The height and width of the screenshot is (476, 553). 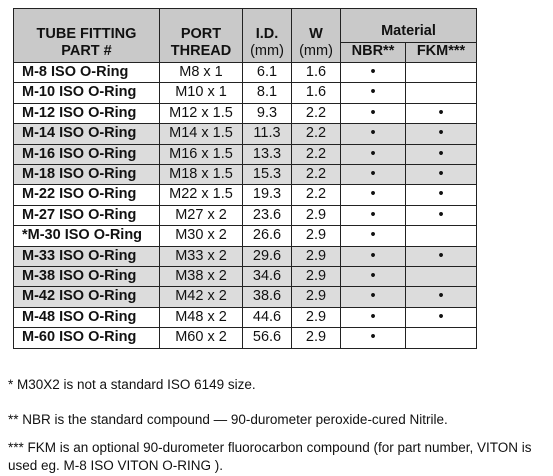 What do you see at coordinates (201, 72) in the screenshot?
I see `port-thread-cell: M8 x 1` at bounding box center [201, 72].